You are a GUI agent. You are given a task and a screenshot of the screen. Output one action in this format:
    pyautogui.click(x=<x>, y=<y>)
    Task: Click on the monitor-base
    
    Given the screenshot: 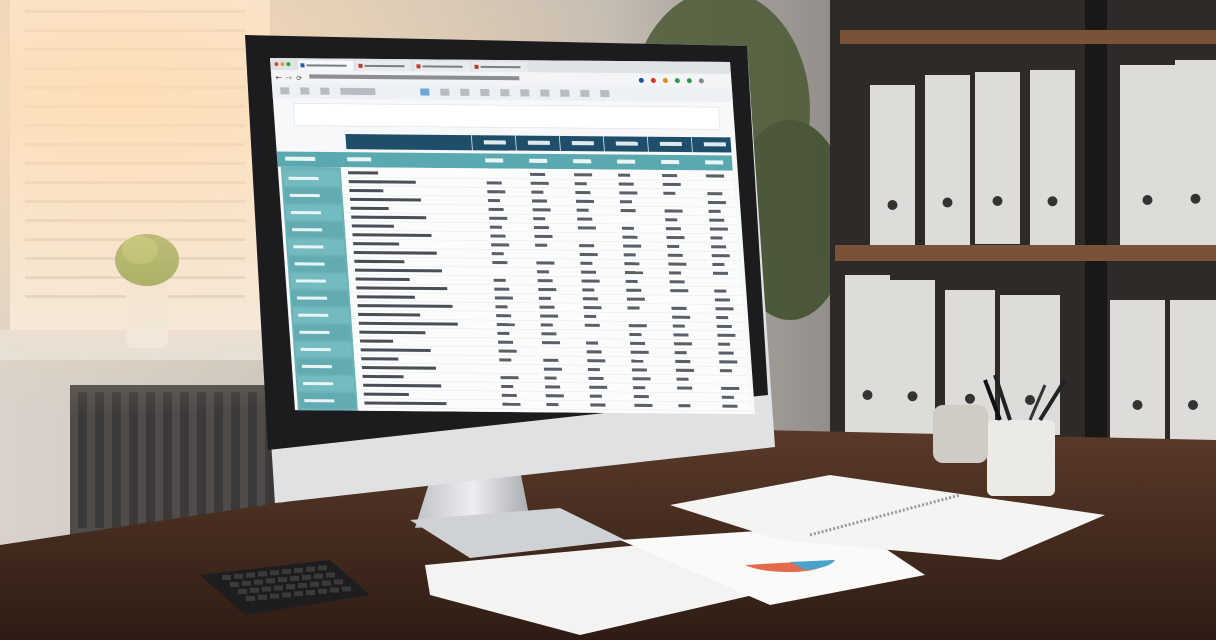 What is the action you would take?
    pyautogui.click(x=517, y=533)
    